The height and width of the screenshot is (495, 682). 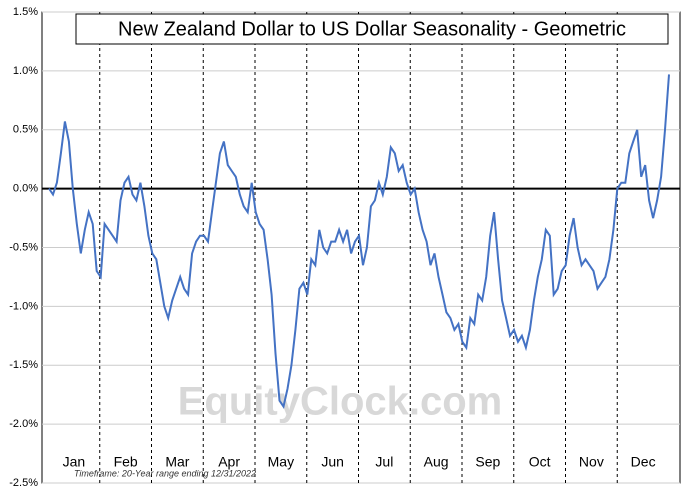 I want to click on x-tick-label: Aug, so click(x=436, y=462).